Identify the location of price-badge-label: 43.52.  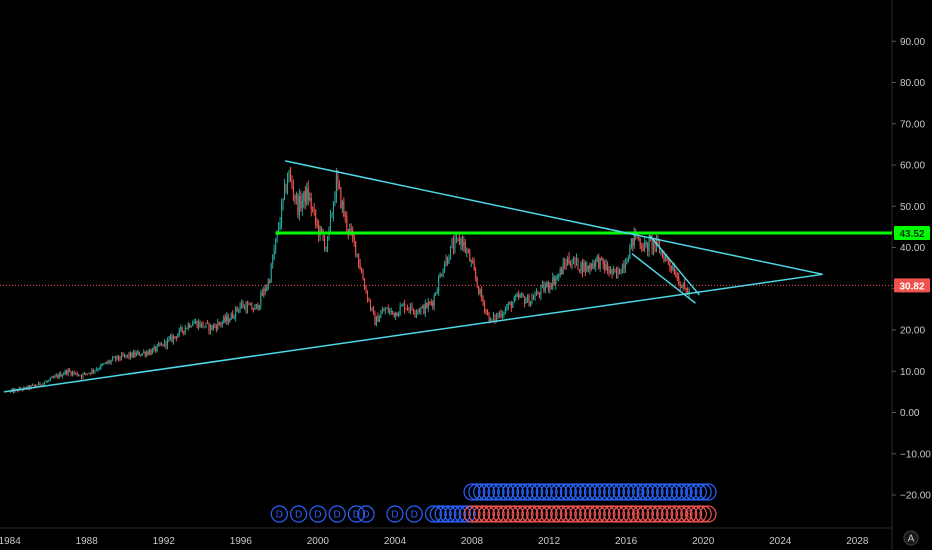
(911, 234).